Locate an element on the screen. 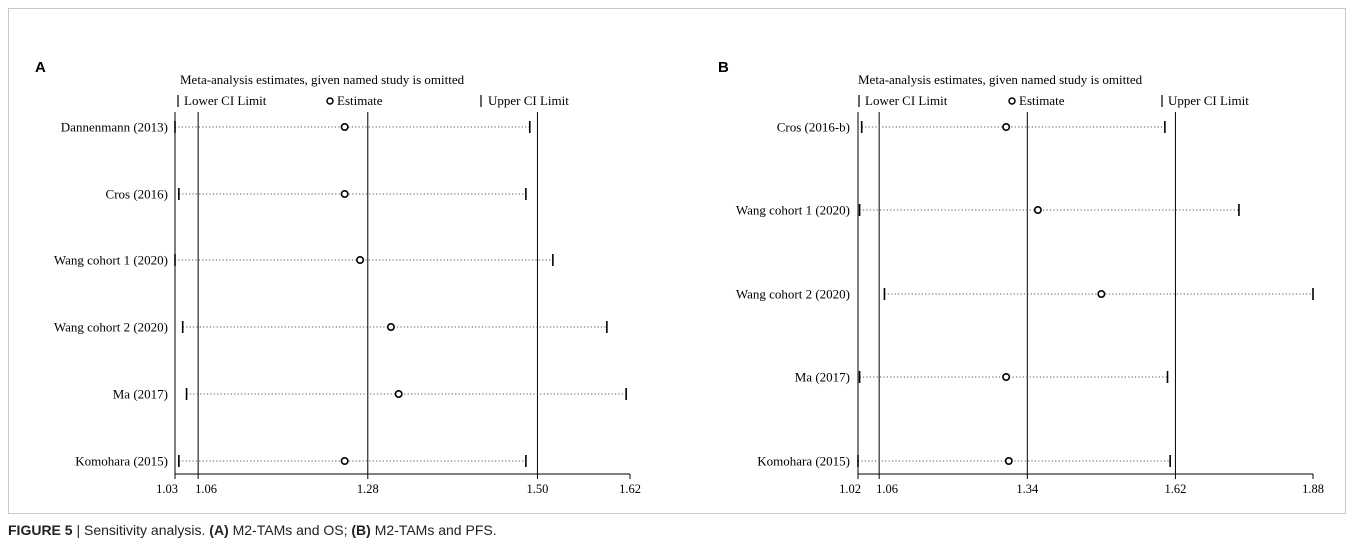  panel-a-legend: Lower CI Limit Estimate Upper CI Limit is located at coordinates (373, 100).